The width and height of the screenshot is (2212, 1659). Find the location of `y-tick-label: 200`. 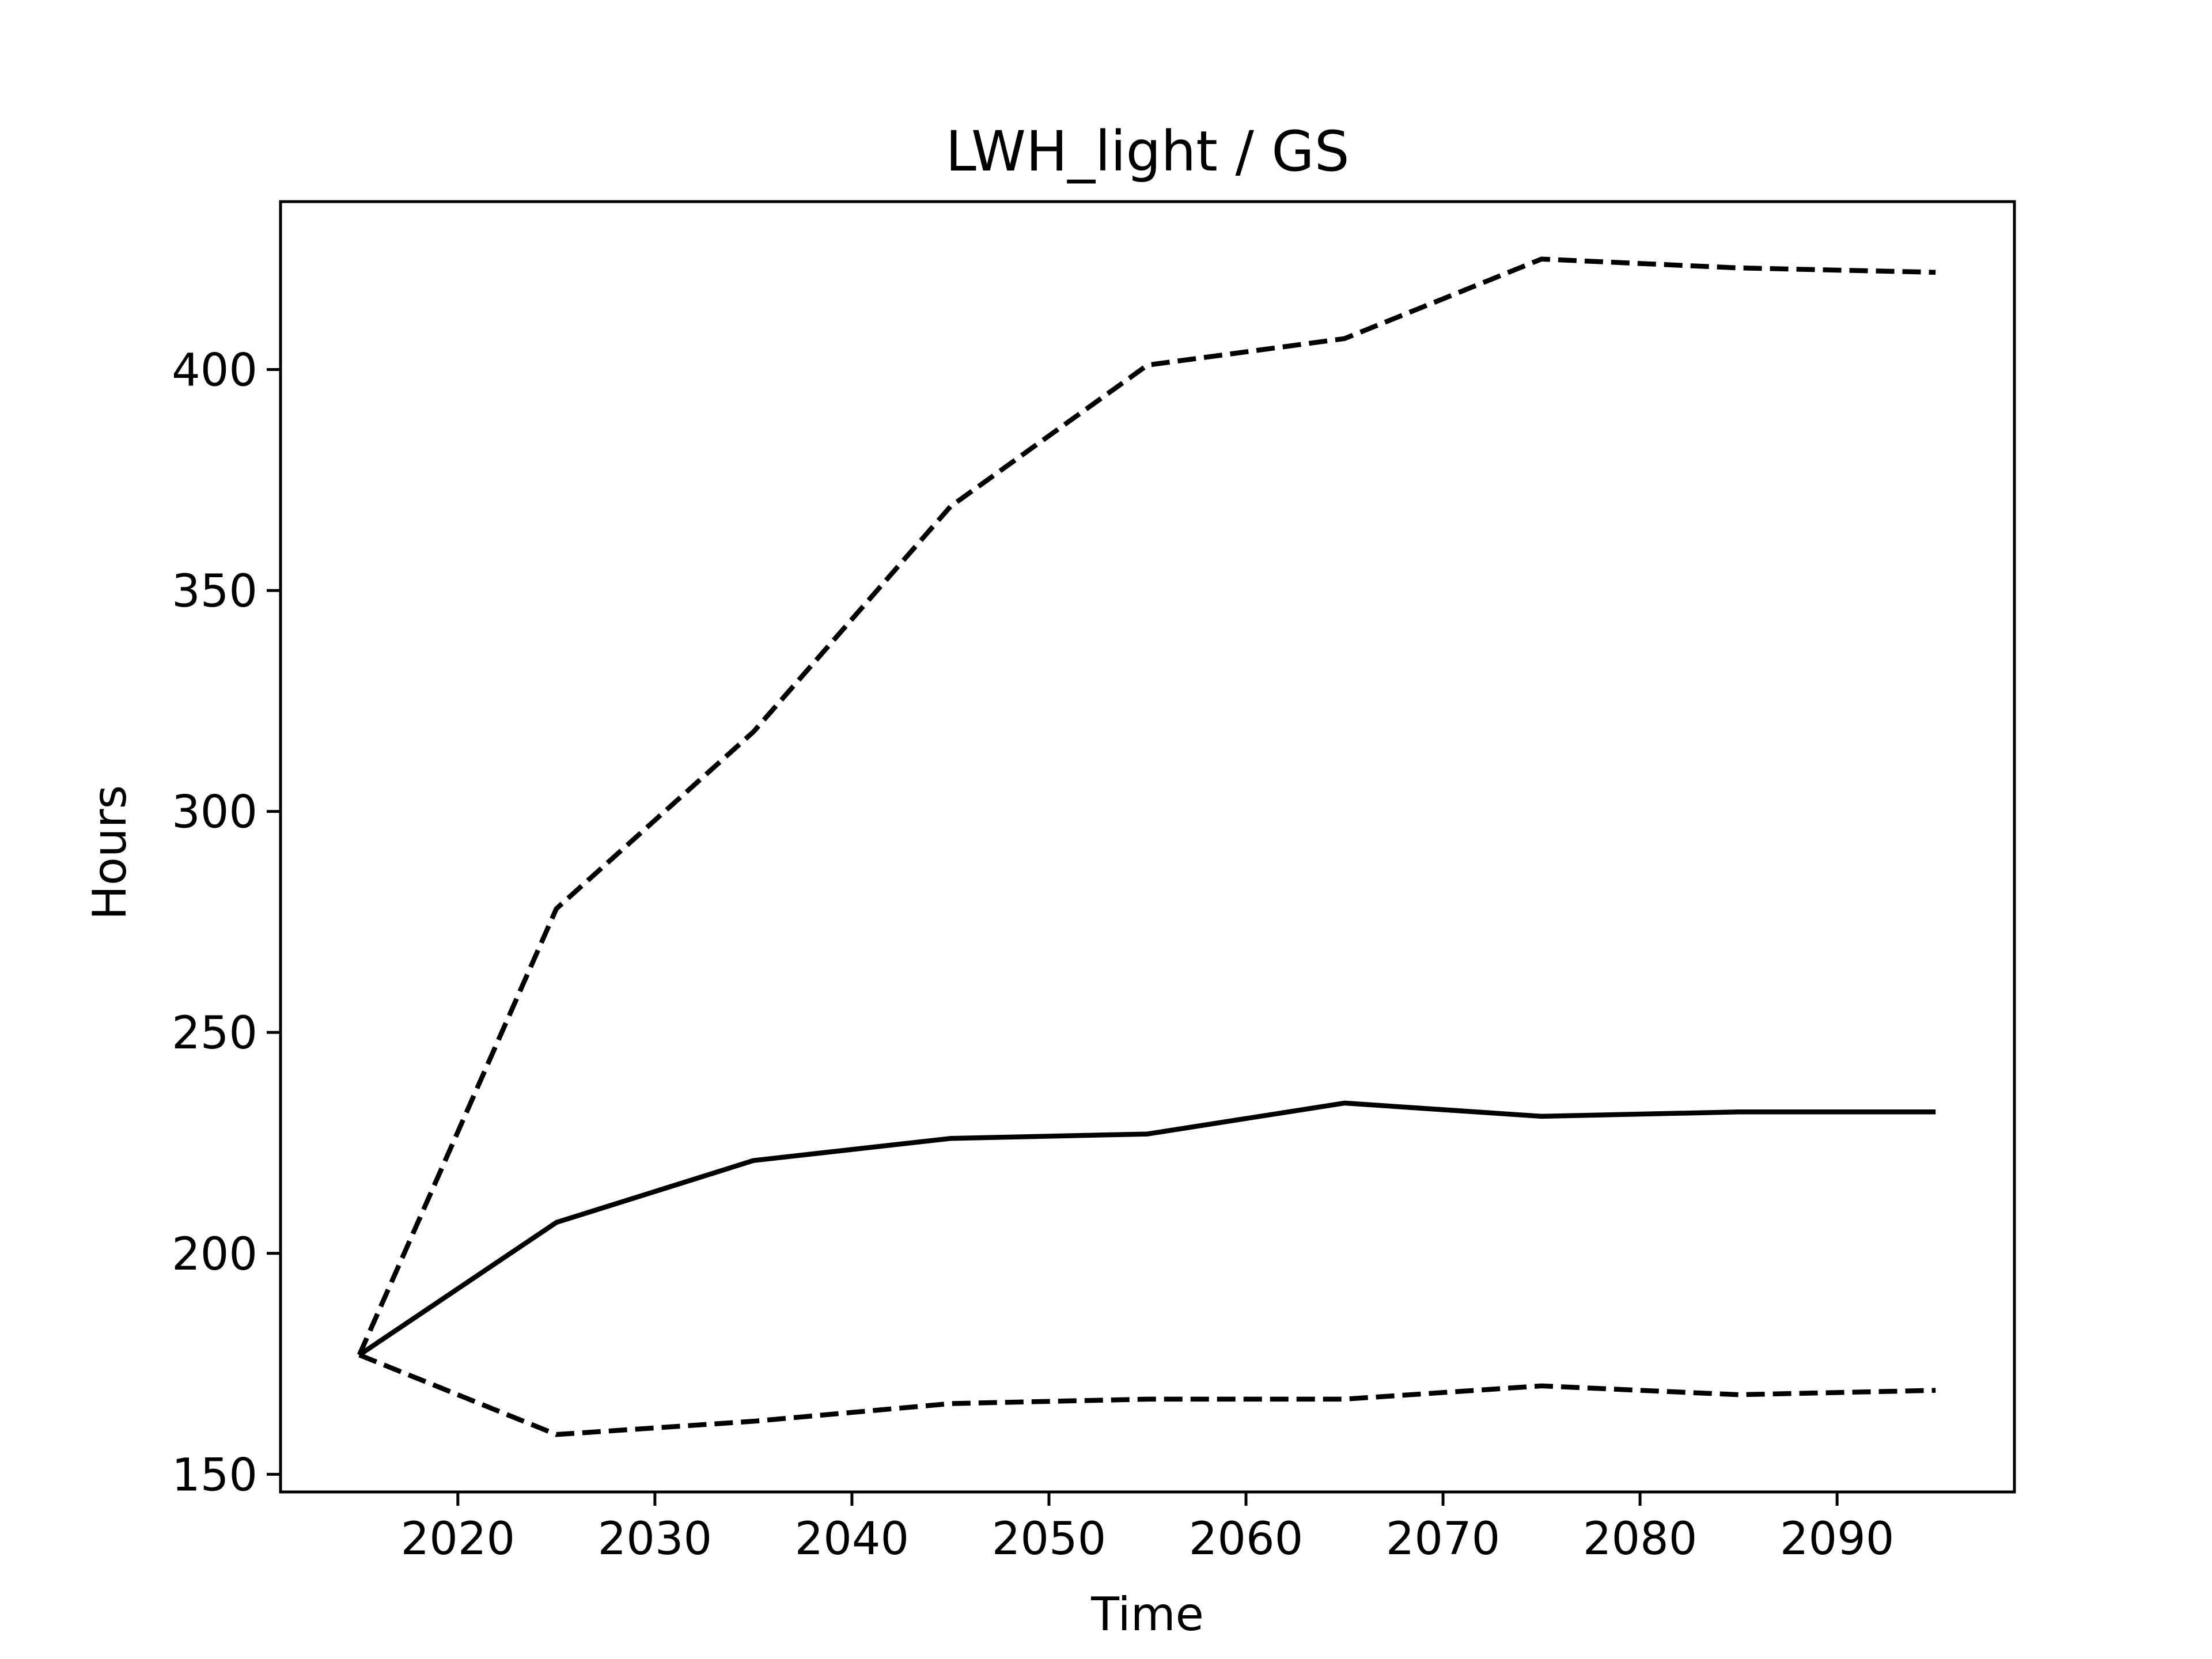

y-tick-label: 200 is located at coordinates (214, 1255).